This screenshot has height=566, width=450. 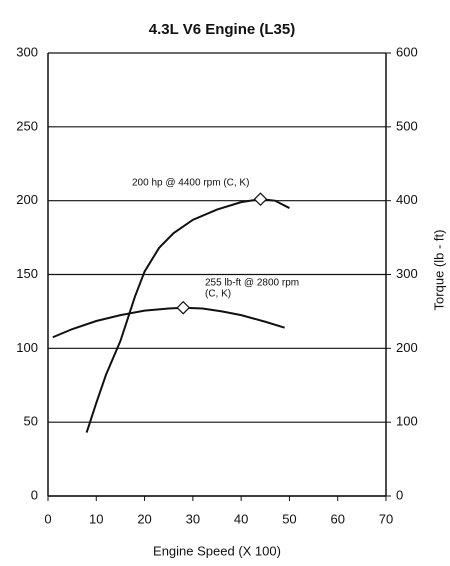 What do you see at coordinates (407, 51) in the screenshot?
I see `y2-tick-label: 600` at bounding box center [407, 51].